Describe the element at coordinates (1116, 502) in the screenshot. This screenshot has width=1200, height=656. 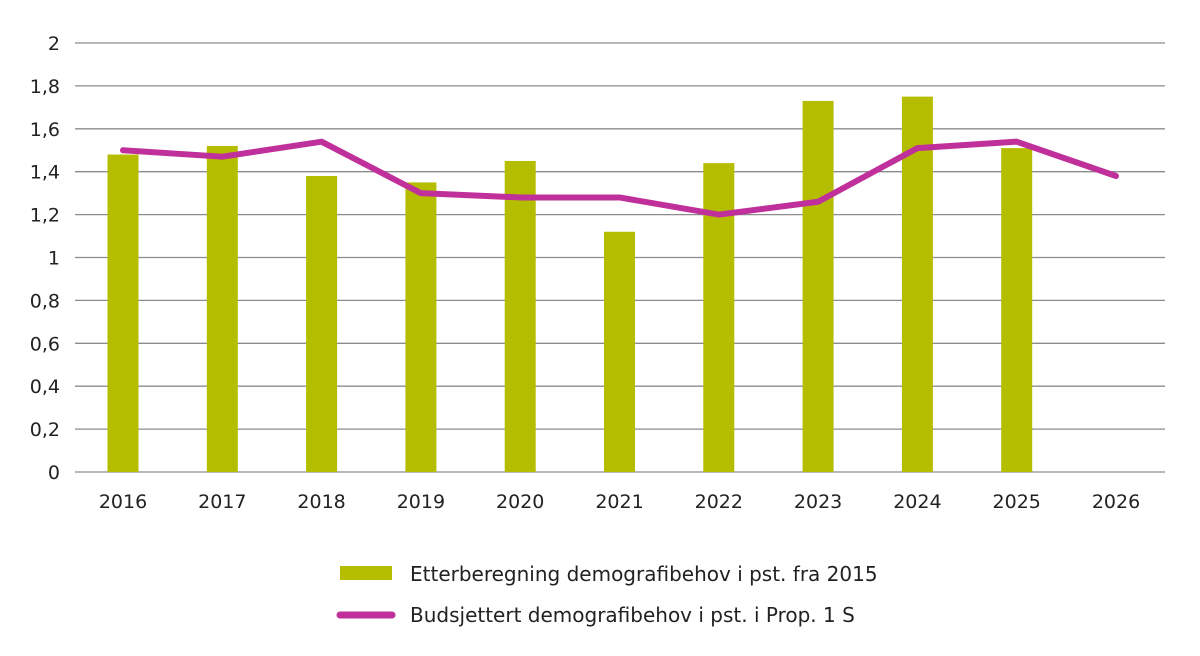
I see `x-tick-label: 2026` at that location.